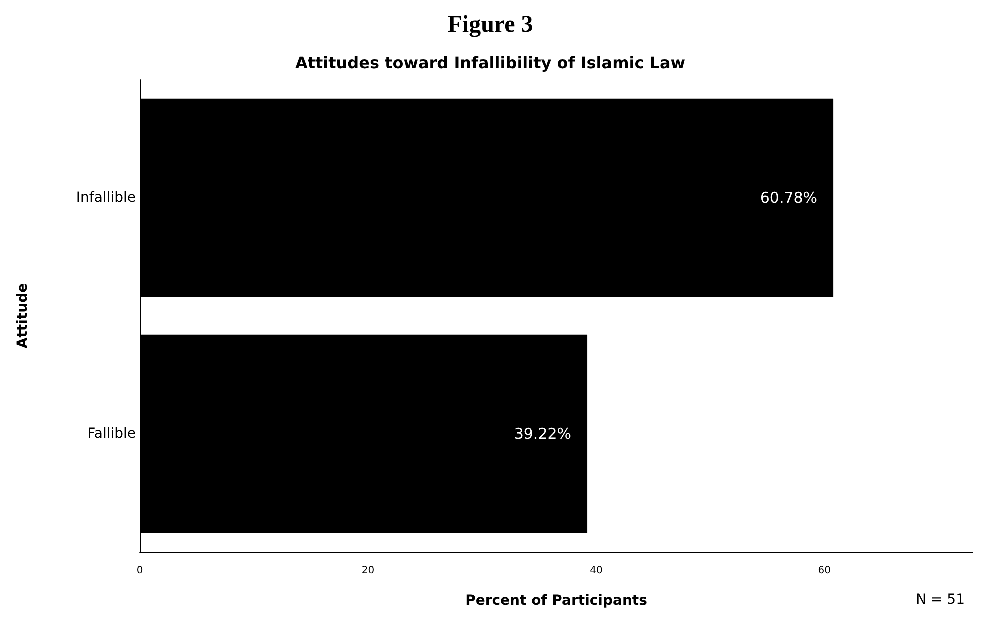  Describe the element at coordinates (368, 571) in the screenshot. I see `x-tick-label: 20` at that location.